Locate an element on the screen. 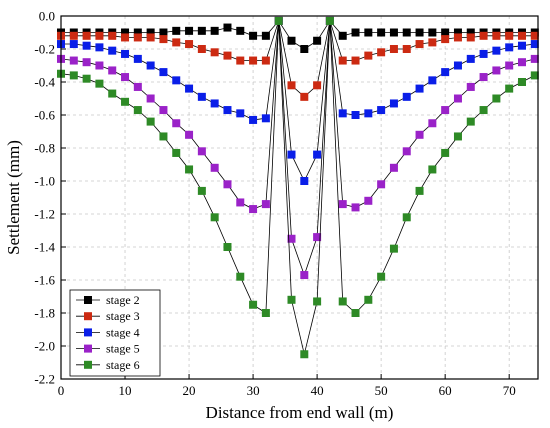 Image resolution: width=550 pixels, height=428 pixels. x-tick-label: 0 is located at coordinates (61, 390).